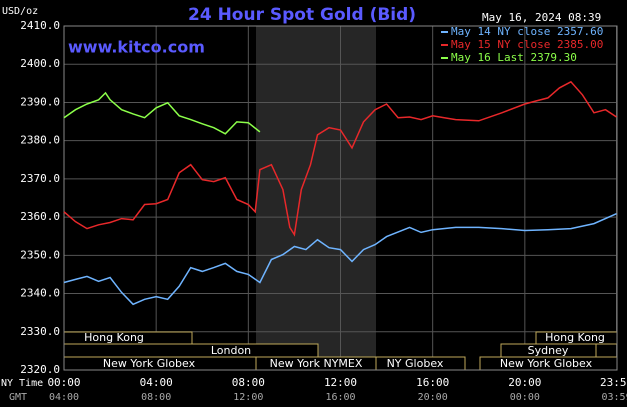  What do you see at coordinates (248, 382) in the screenshot?
I see `x-tick-label: 08:00` at bounding box center [248, 382].